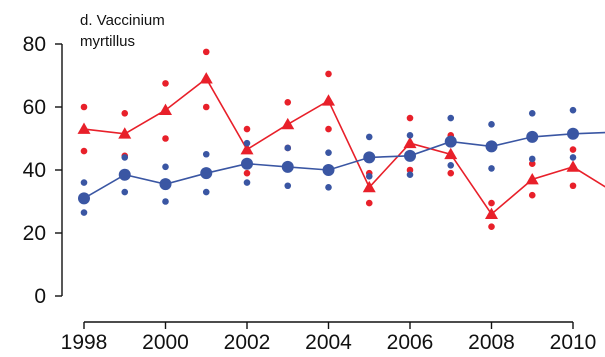 The image size is (605, 357). Describe the element at coordinates (206, 78) in the screenshot. I see `series-0-mean-point-2001` at that location.